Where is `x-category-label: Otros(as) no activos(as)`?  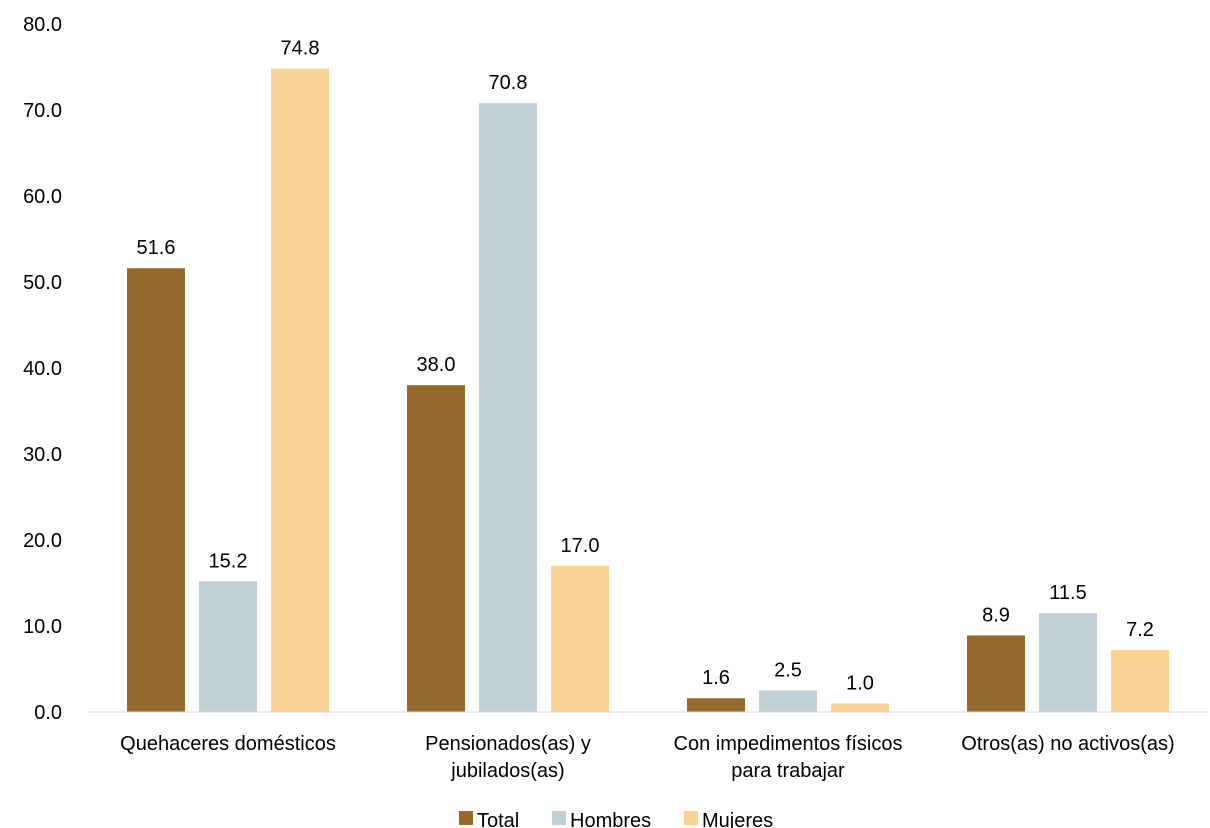 x-category-label: Otros(as) no activos(as) is located at coordinates (1067, 744).